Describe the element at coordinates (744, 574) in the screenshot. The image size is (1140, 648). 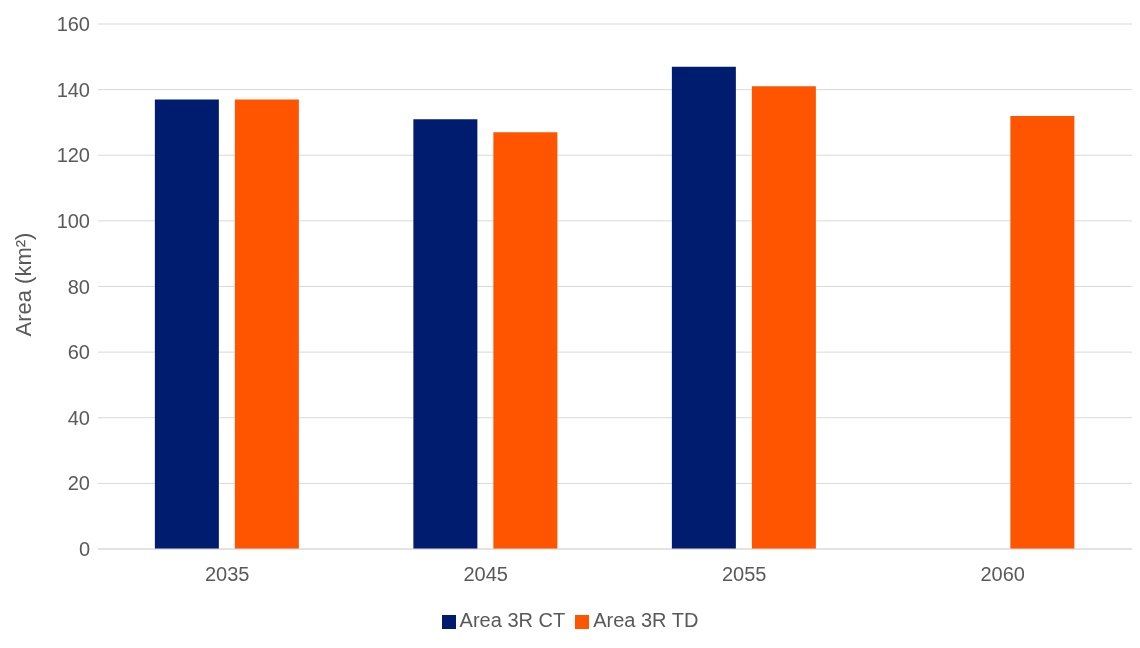
I see `x-tick-label: 2055` at that location.